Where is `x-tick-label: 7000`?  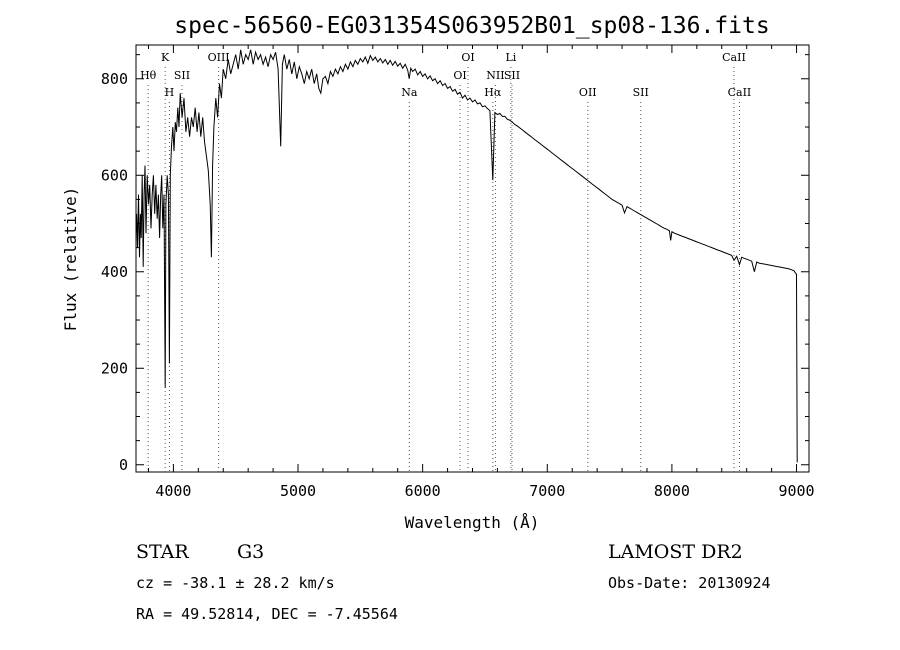 x-tick-label: 7000 is located at coordinates (547, 491).